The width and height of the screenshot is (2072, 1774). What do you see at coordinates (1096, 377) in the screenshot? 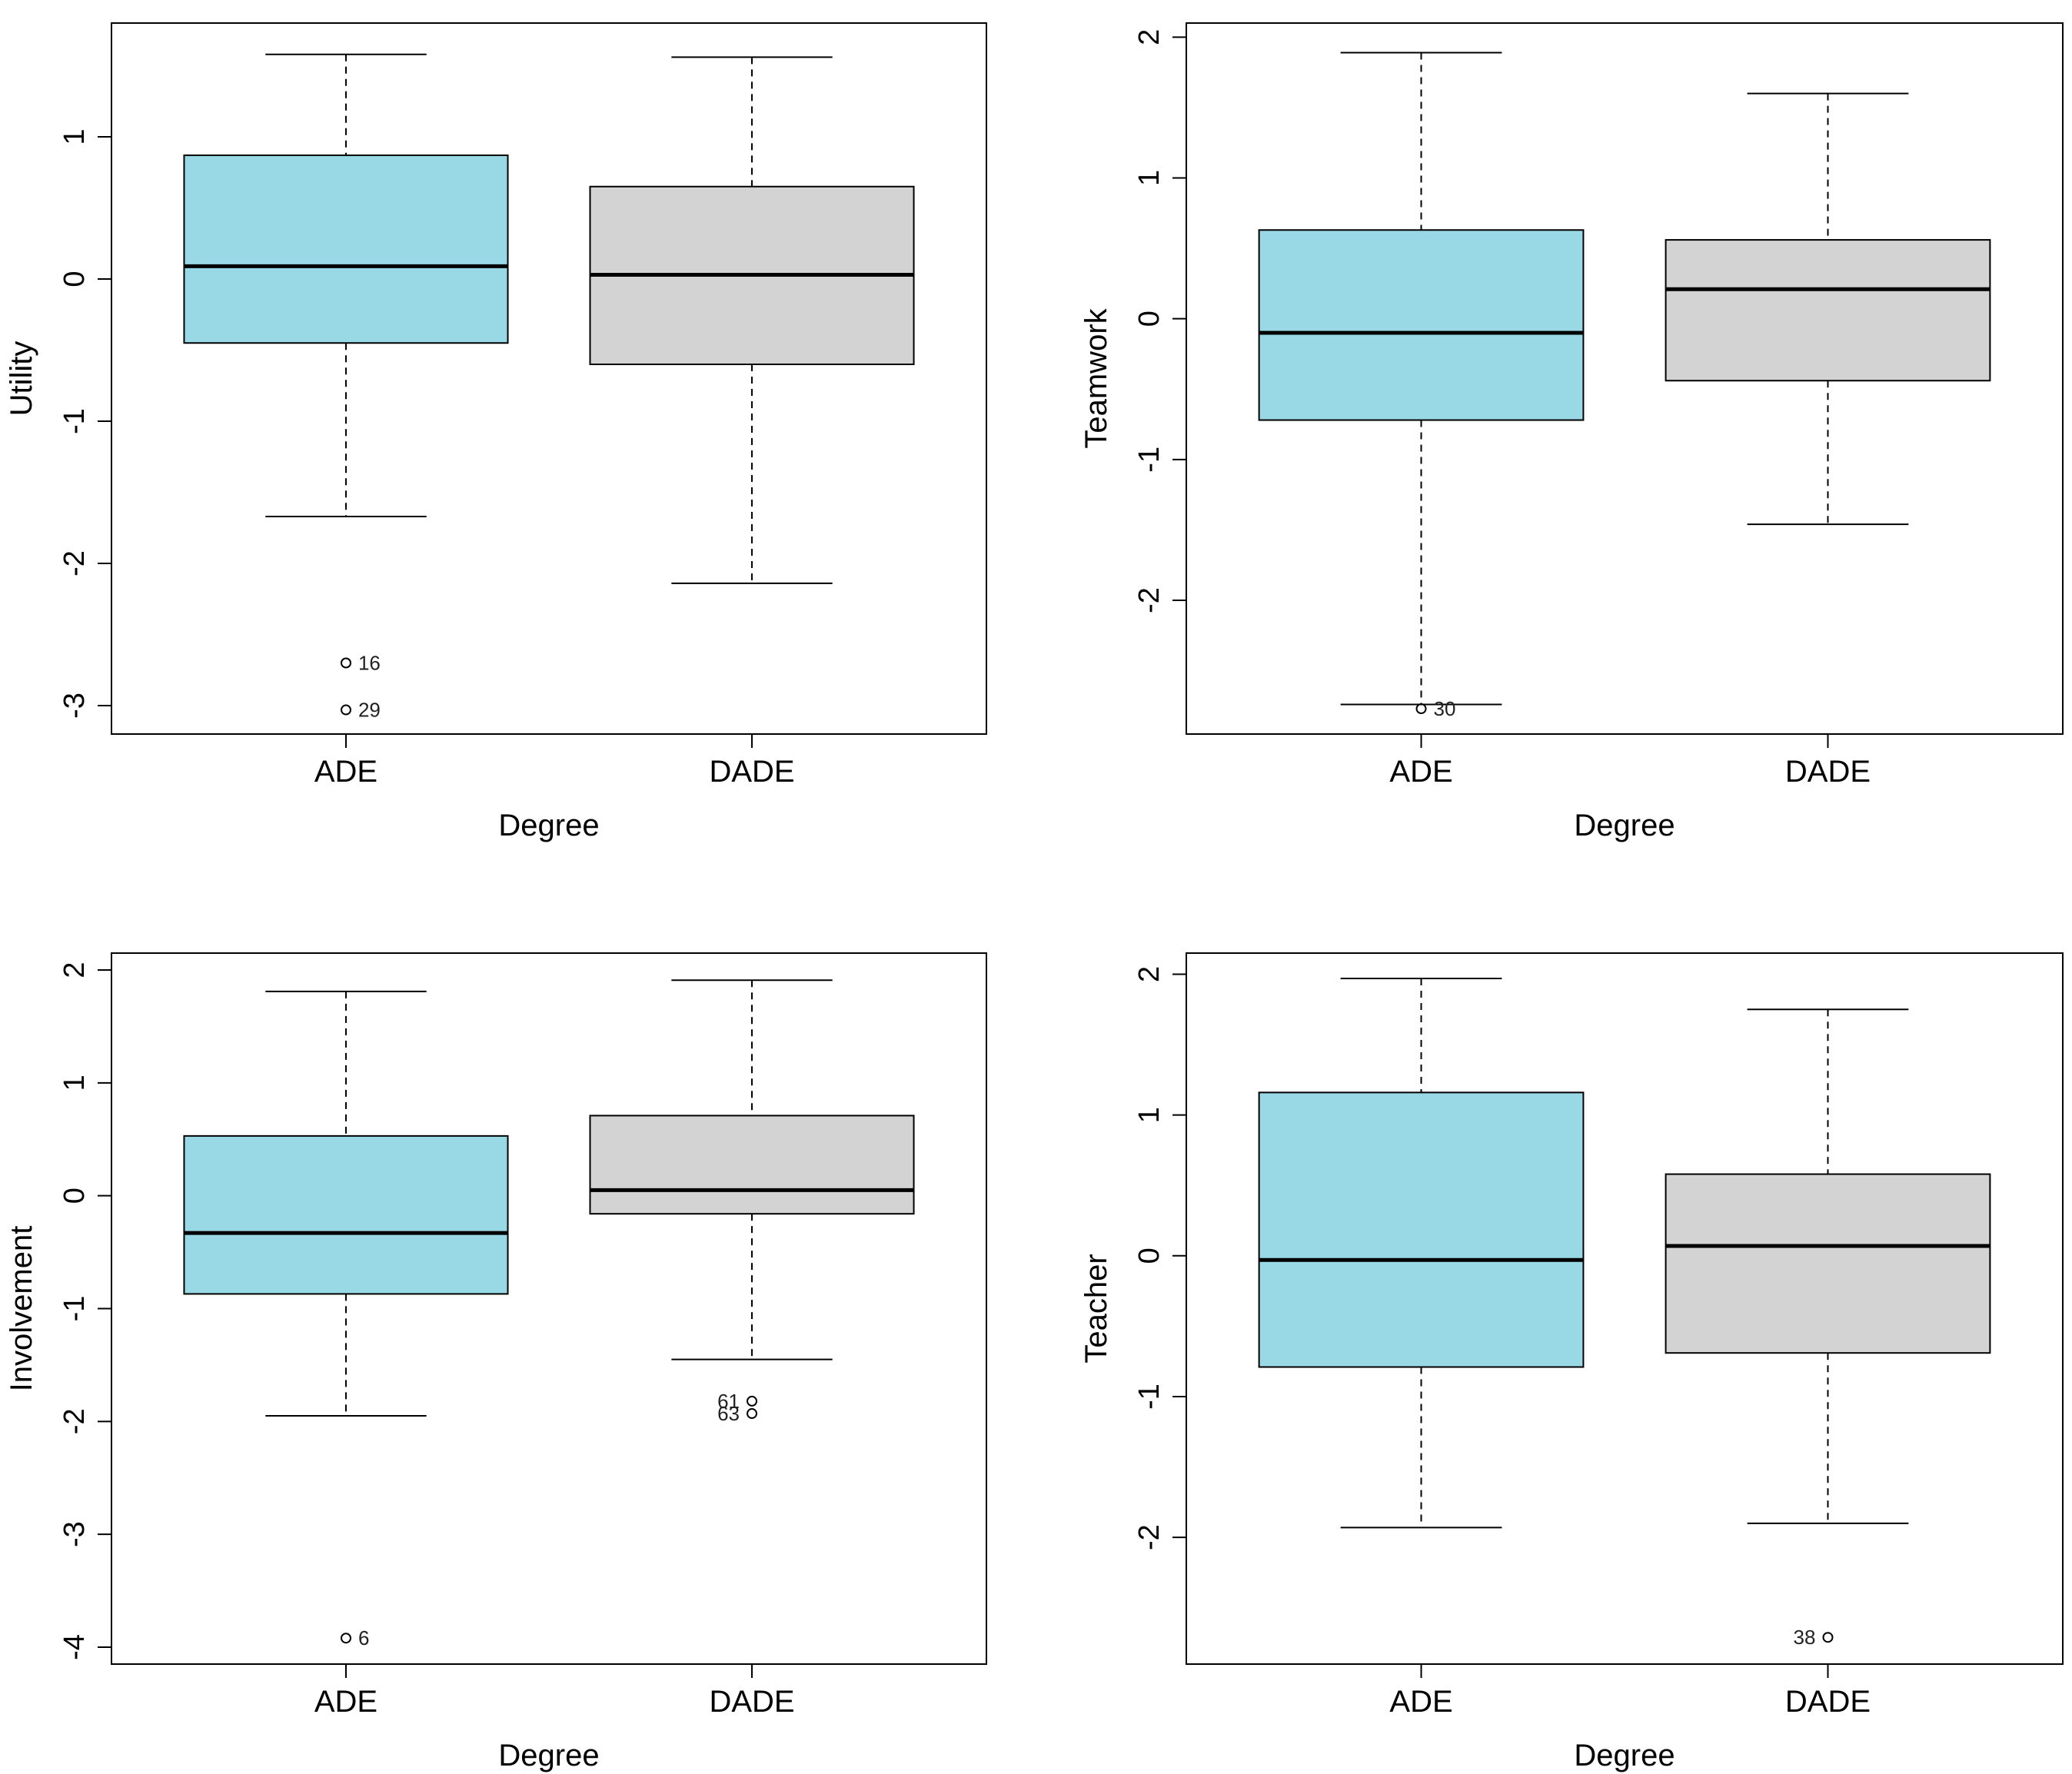
I see `y-axis-title: Teamwork` at bounding box center [1096, 377].